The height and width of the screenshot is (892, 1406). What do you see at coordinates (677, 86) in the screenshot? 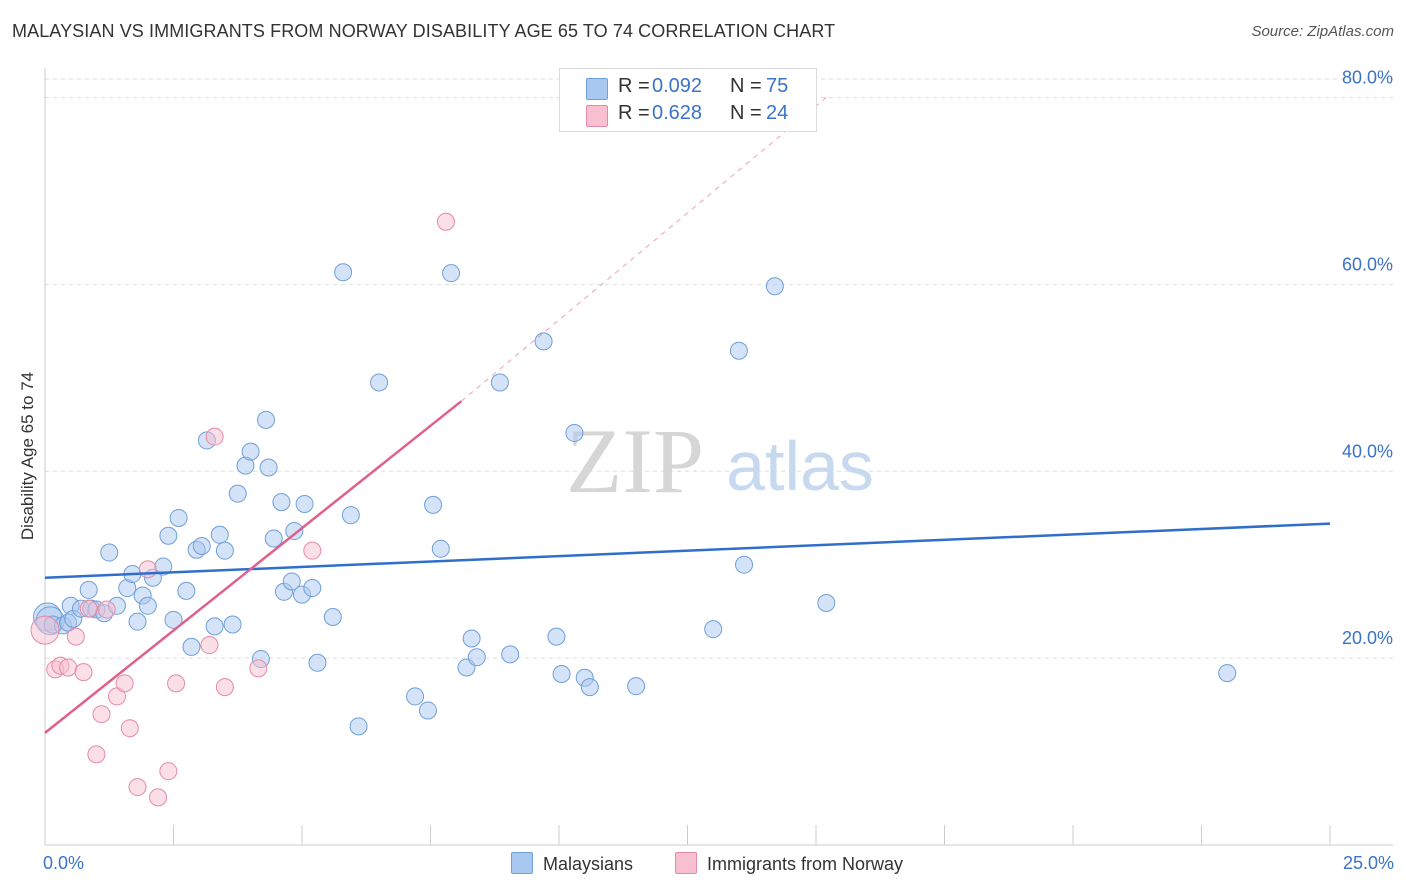
I see `legend-r-value: 0.092` at bounding box center [677, 86].